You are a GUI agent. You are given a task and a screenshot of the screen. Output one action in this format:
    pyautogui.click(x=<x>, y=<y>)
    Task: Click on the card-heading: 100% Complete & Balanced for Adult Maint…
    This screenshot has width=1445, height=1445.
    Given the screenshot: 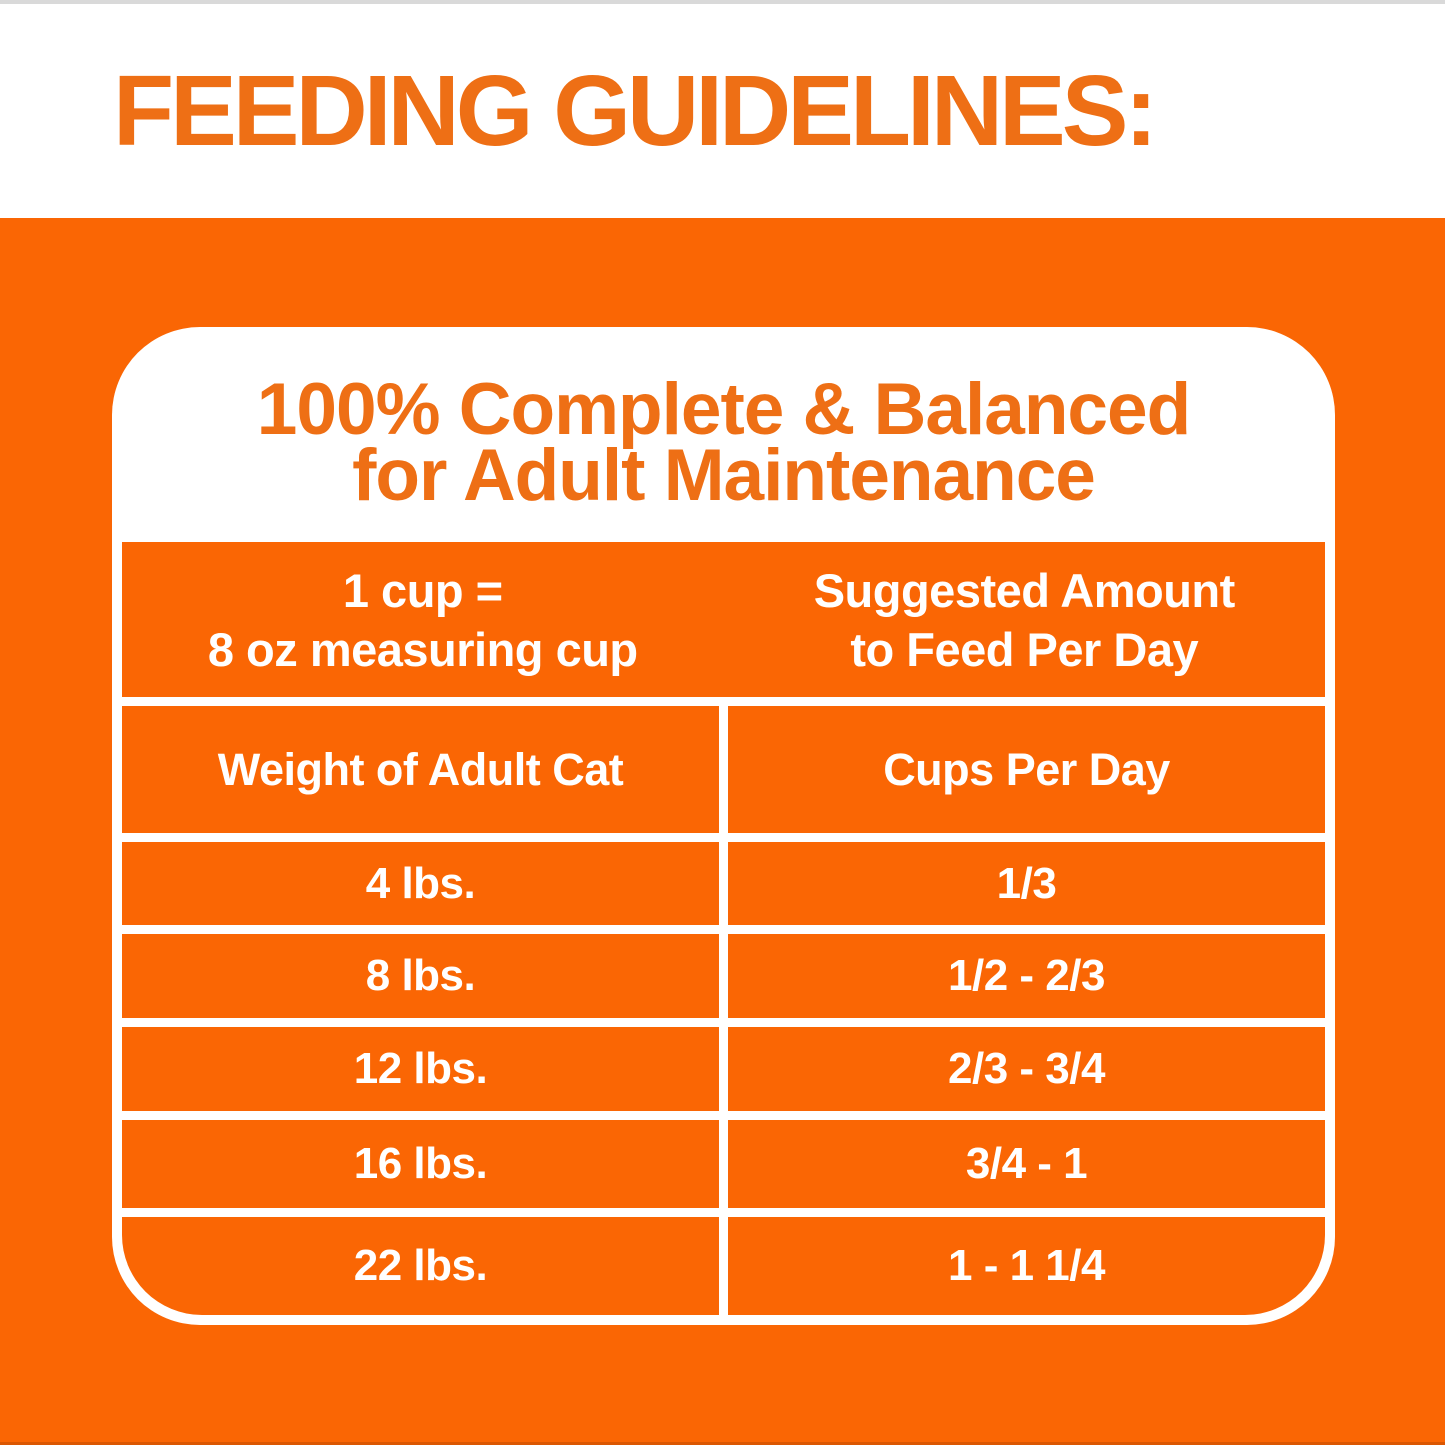 What is the action you would take?
    pyautogui.click(x=723, y=439)
    